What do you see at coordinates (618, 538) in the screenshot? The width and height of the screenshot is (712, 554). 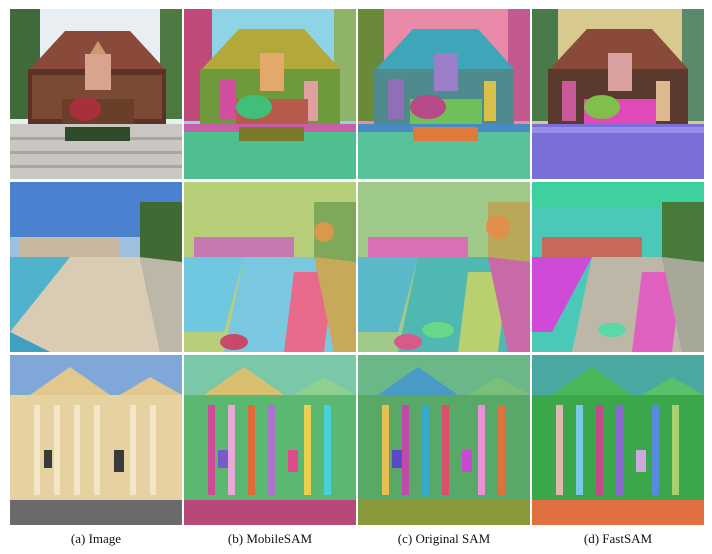 I see `caption-fastsam: (d) FastSAM` at bounding box center [618, 538].